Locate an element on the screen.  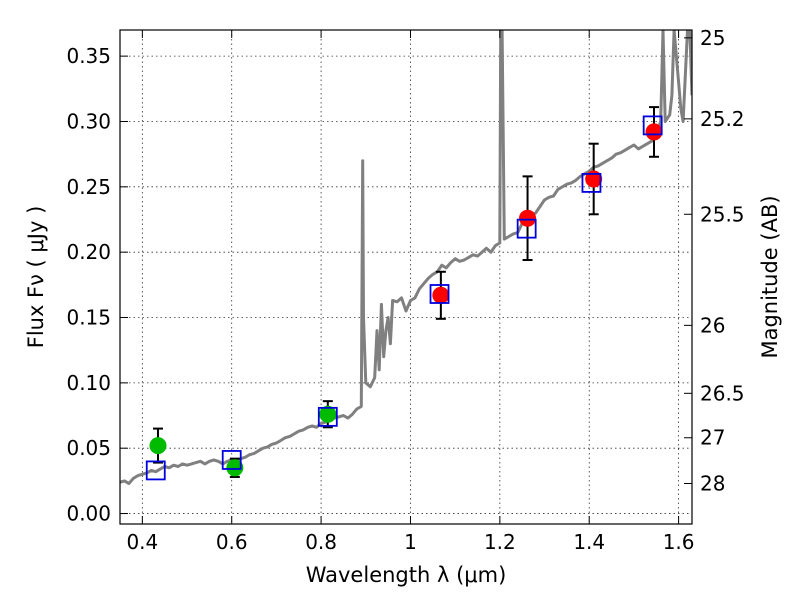
y-tick-label: 0.25 is located at coordinates (88, 187).